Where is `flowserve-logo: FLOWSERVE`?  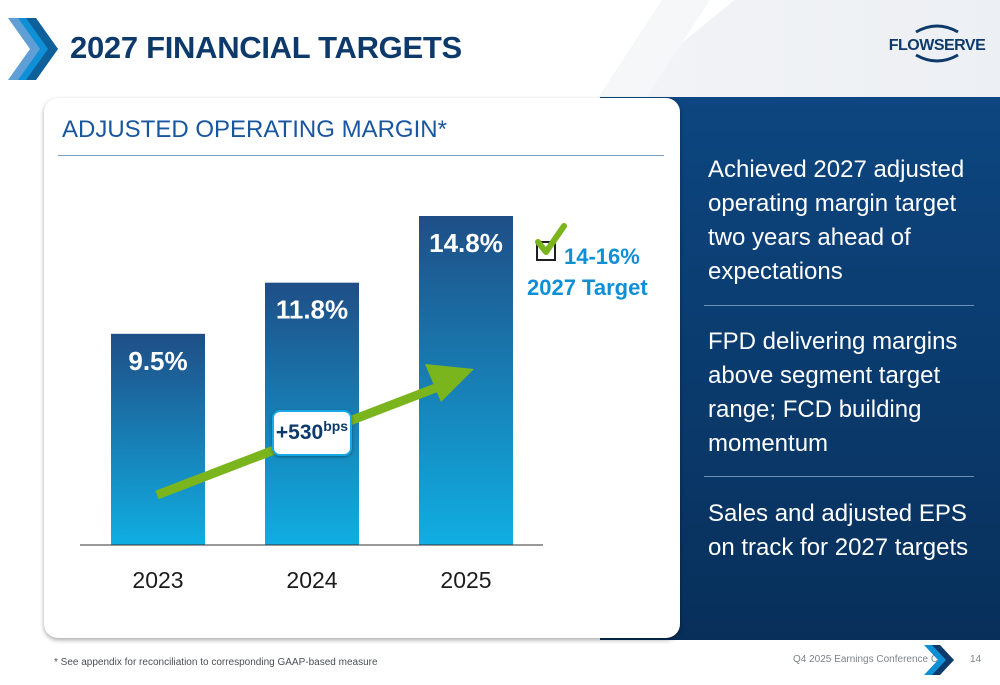 flowserve-logo: FLOWSERVE is located at coordinates (938, 43).